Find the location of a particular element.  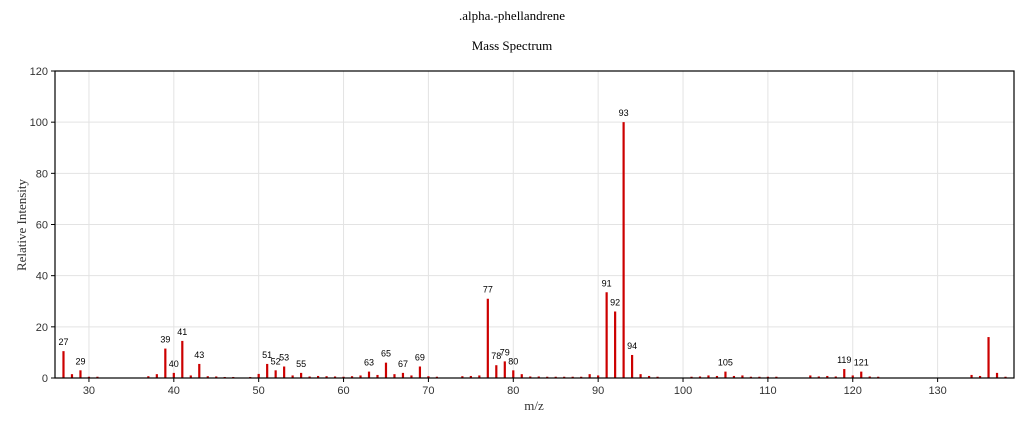

peak-label: 29 is located at coordinates (80, 361).